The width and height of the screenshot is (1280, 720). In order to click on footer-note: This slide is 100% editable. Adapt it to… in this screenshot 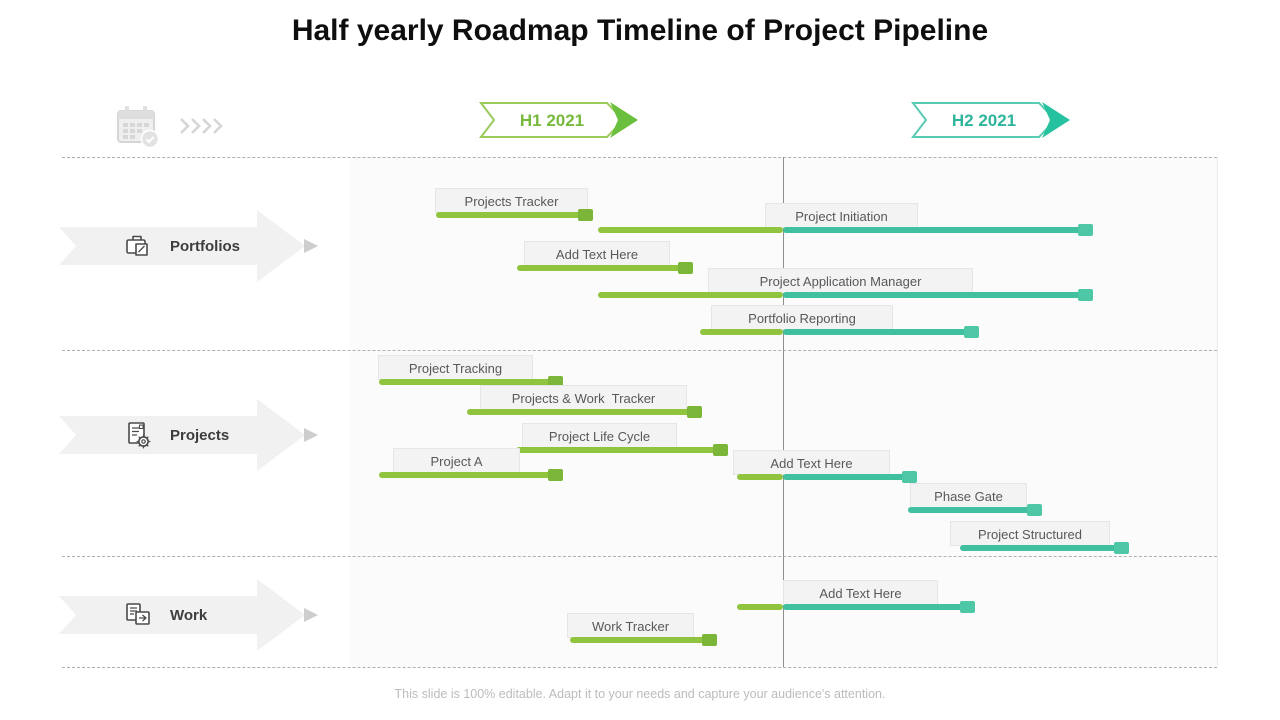, I will do `click(640, 694)`.